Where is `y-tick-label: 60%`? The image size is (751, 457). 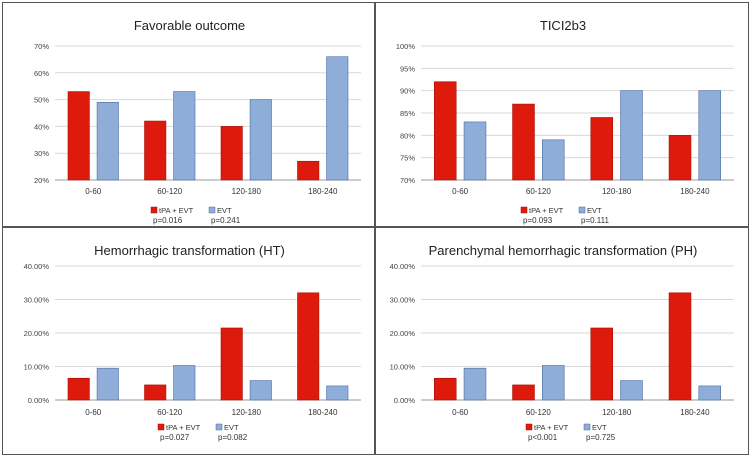 y-tick-label: 60% is located at coordinates (41, 73).